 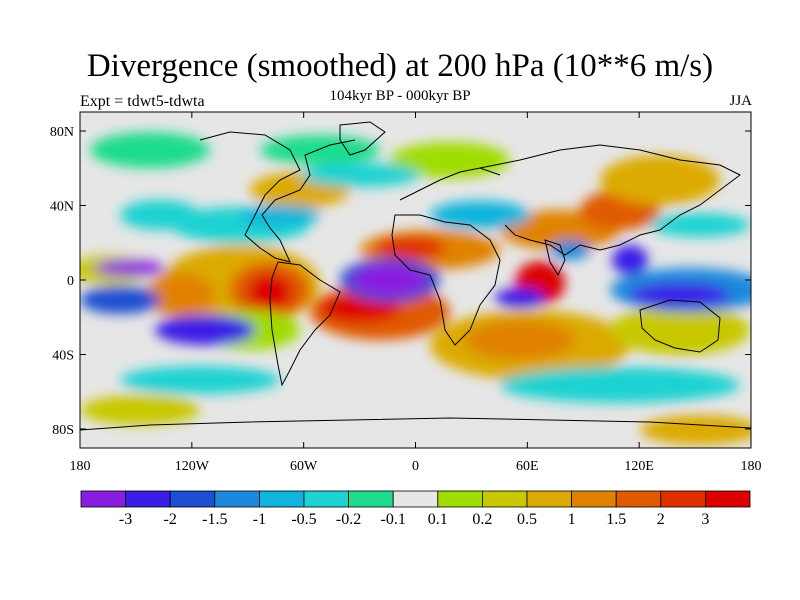 I want to click on colorbar-label: -0.1, so click(x=393, y=519).